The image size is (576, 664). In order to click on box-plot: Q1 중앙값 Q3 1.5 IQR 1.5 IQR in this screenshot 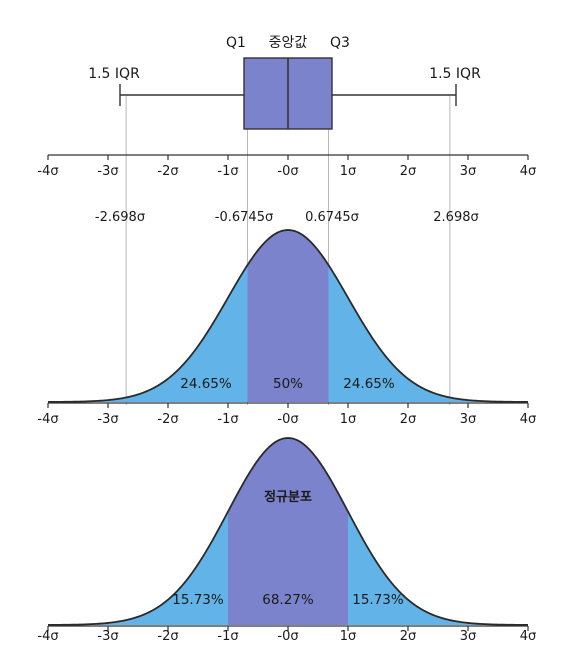, I will do `click(284, 82)`.